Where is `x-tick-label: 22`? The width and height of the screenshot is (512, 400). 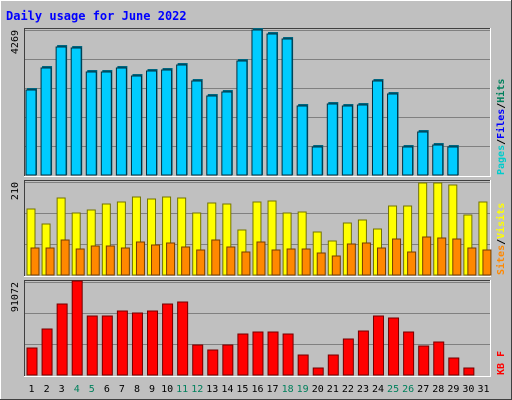
x-tick-label: 22 is located at coordinates (348, 389).